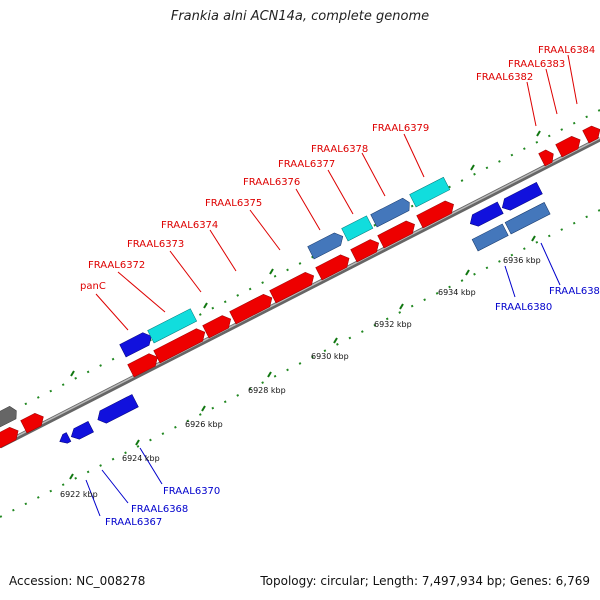 The image size is (600, 600). I want to click on gene-label: FRAAL6374, so click(189, 225).